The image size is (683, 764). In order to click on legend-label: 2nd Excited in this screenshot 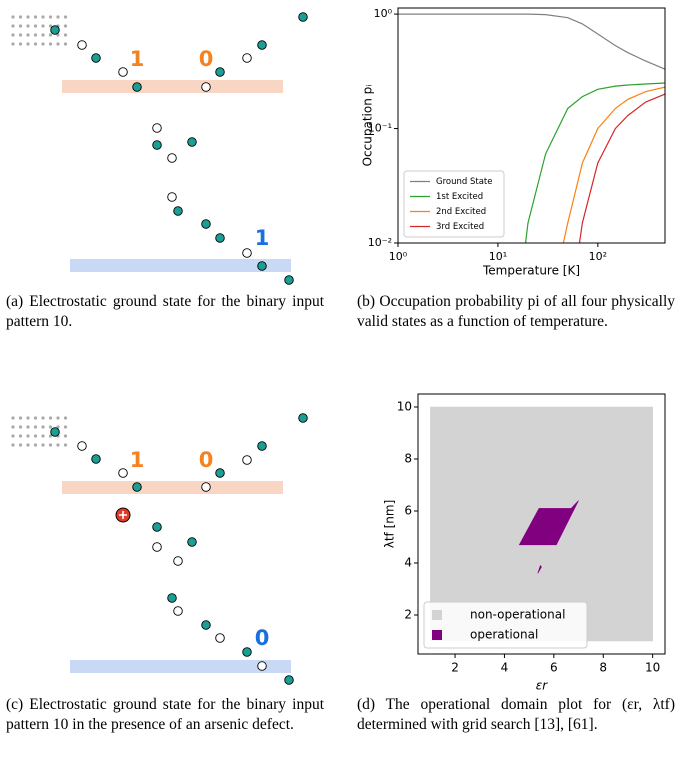, I will do `click(461, 212)`.